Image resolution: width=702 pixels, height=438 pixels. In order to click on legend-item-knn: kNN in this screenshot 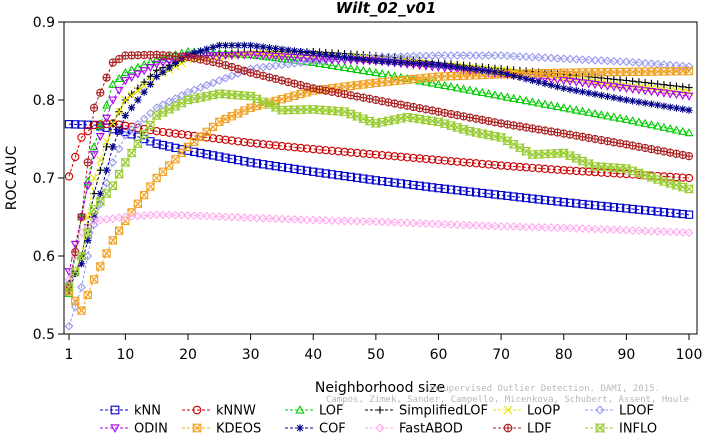, I will do `click(130, 411)`.